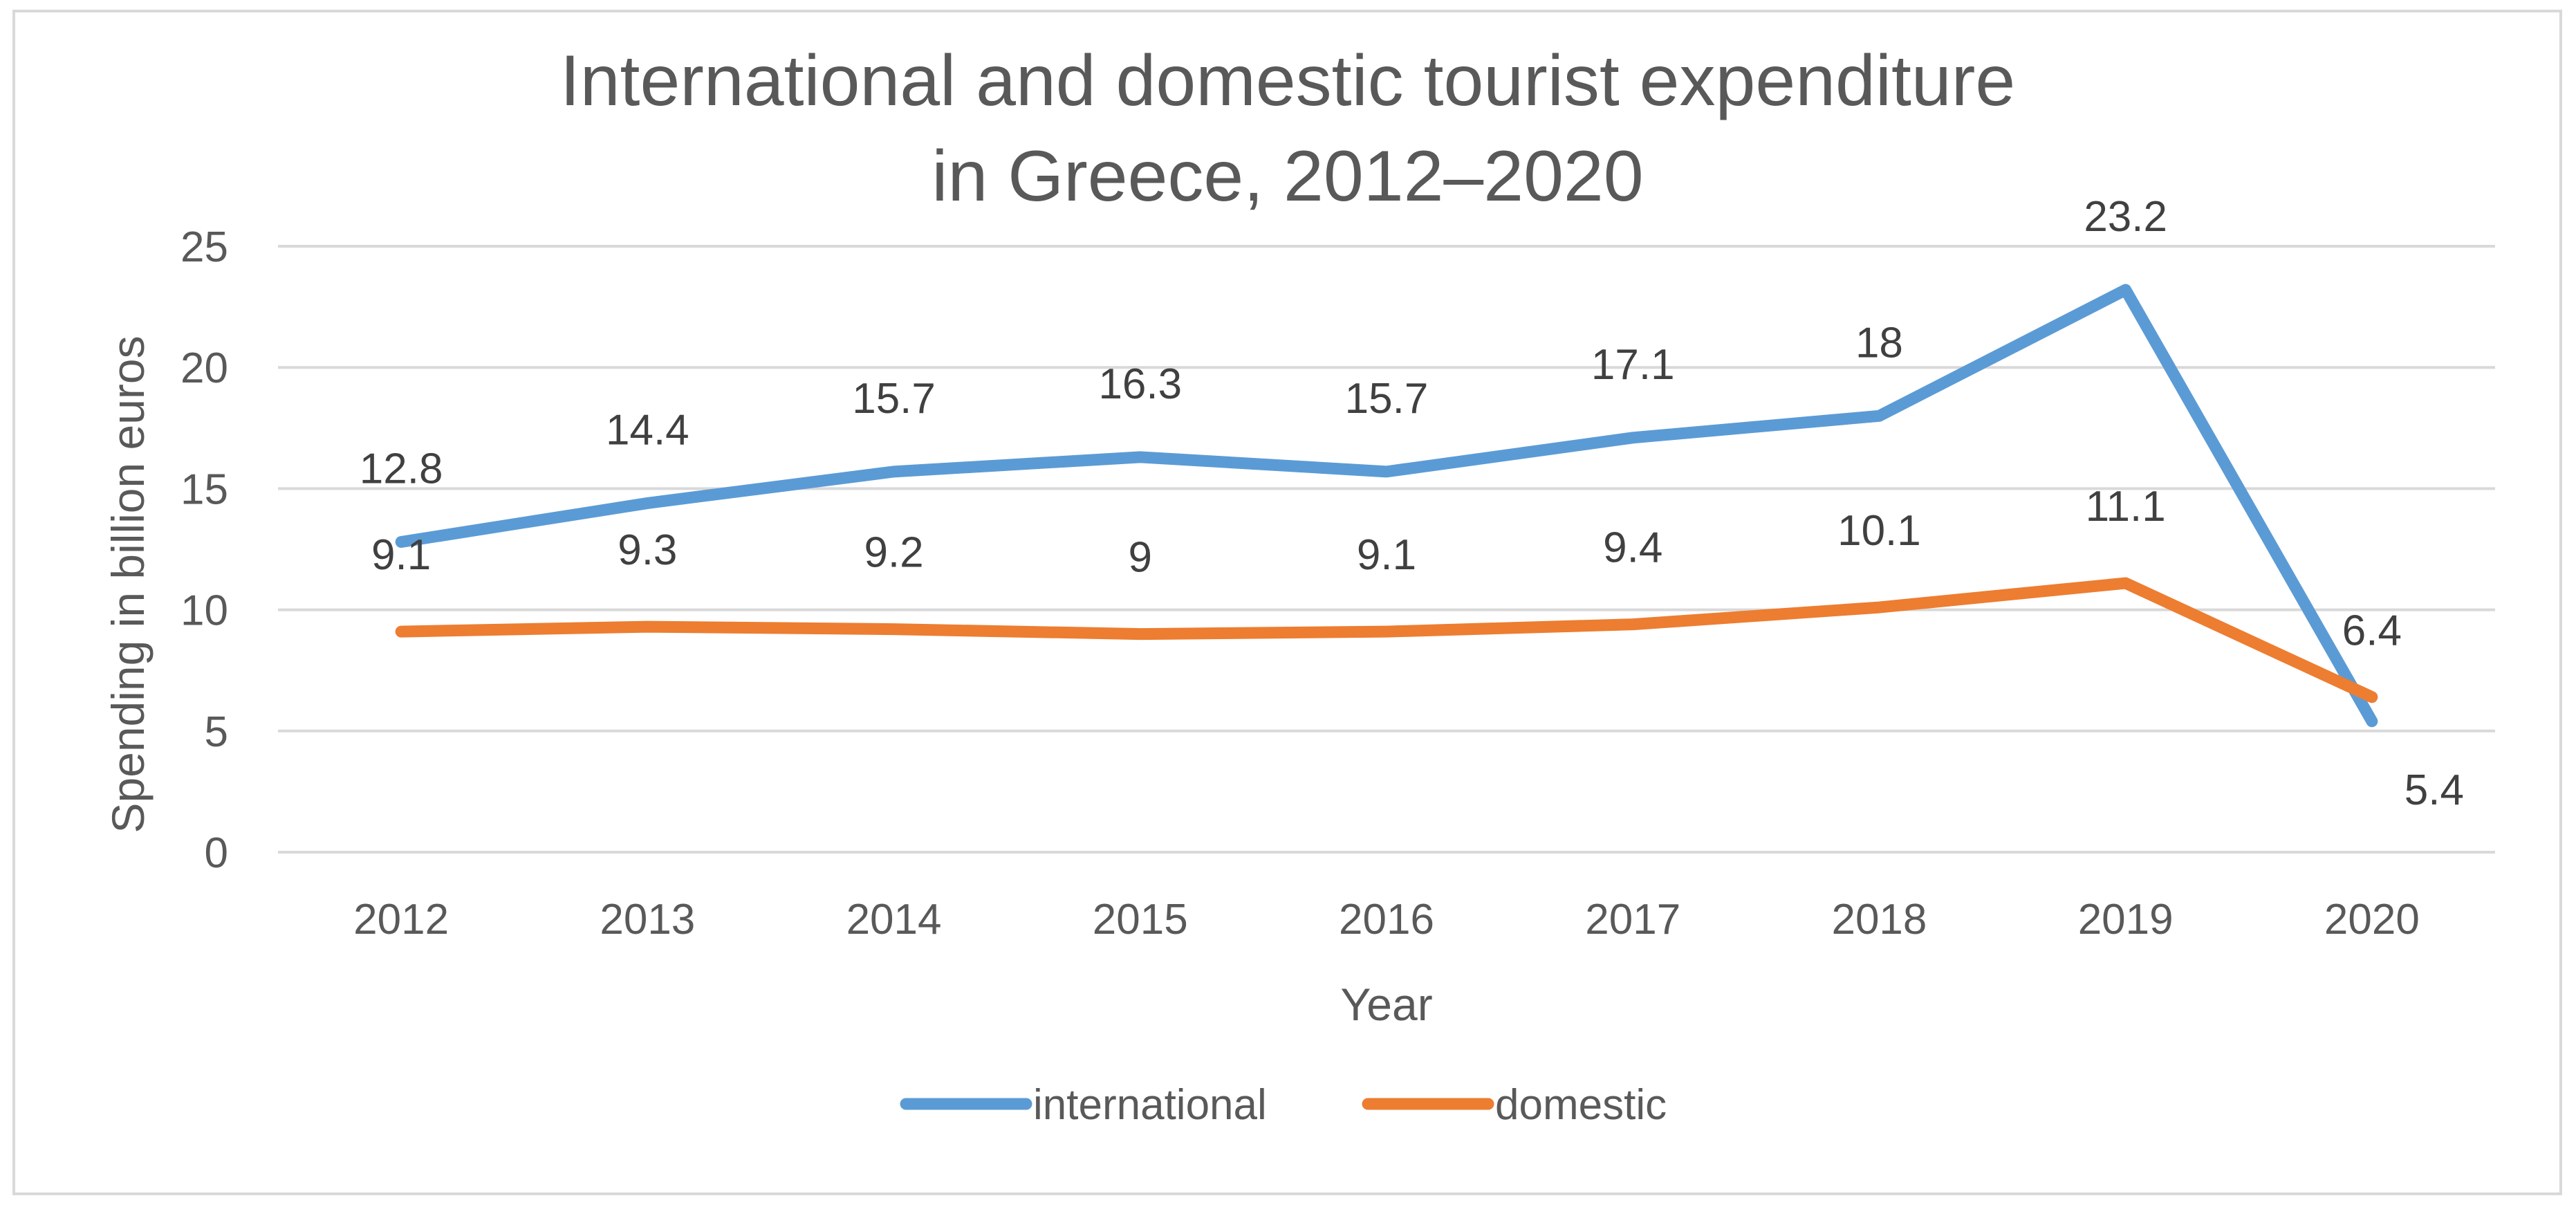 This screenshot has width=2576, height=1207. What do you see at coordinates (1150, 1105) in the screenshot?
I see `legend-label-international: international` at bounding box center [1150, 1105].